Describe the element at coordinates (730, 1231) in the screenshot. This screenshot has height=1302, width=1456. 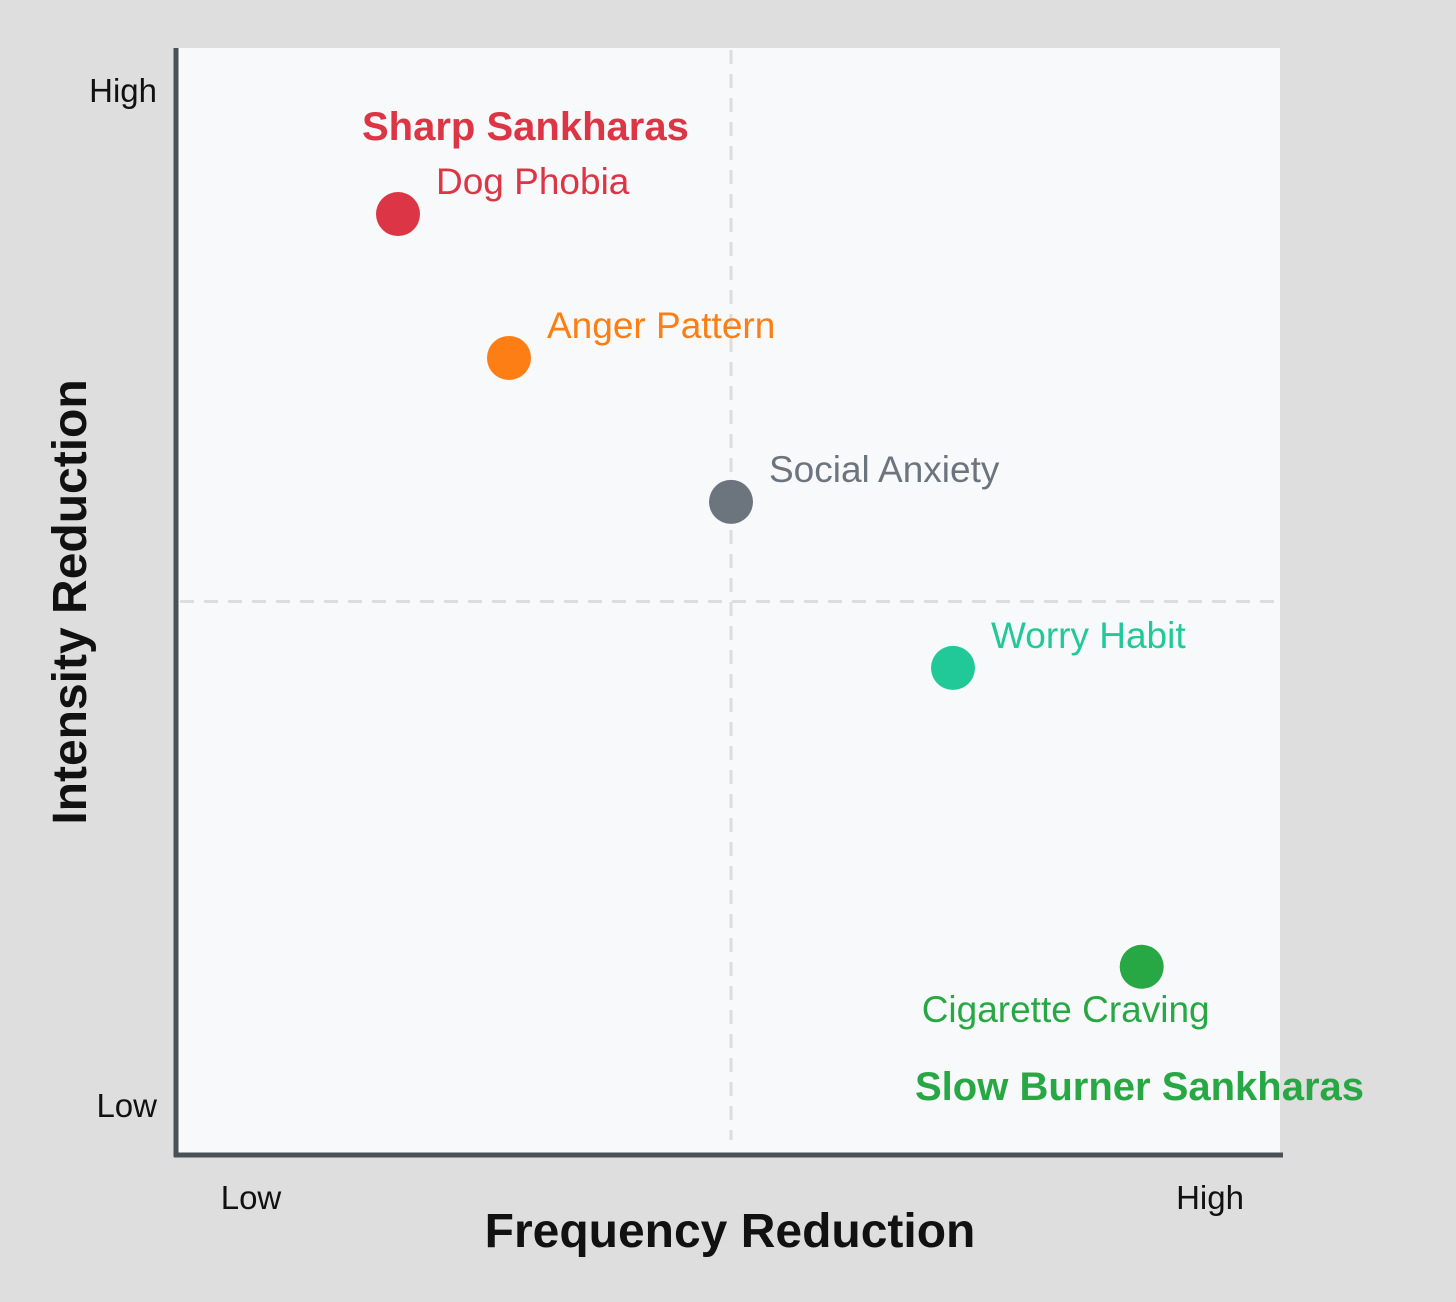
I see `x-axis-title: Frequency Reduction` at that location.